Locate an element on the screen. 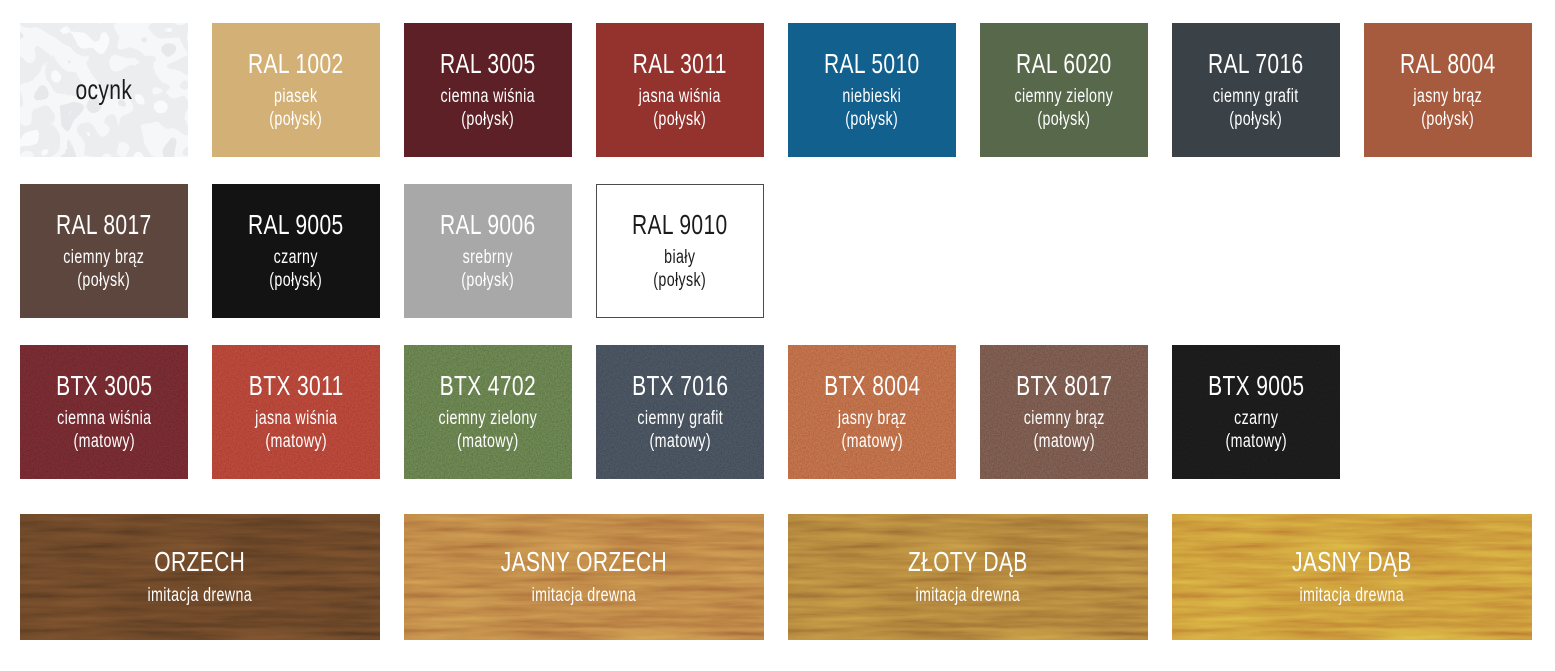 This screenshot has height=671, width=1555. swatch-labelwrap: RAL 9005 czarny (połysk) is located at coordinates (296, 251).